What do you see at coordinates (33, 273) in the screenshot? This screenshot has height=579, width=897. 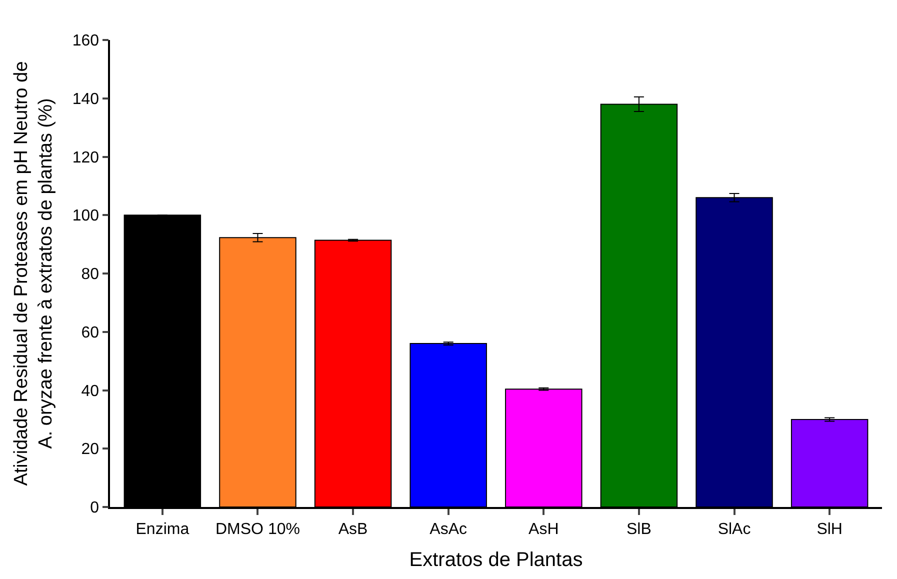 I see `y-axis-title: Atividade Residual de Proteases em pH Neutro de A. oryzae frente à extratos de plantas (%)` at bounding box center [33, 273].